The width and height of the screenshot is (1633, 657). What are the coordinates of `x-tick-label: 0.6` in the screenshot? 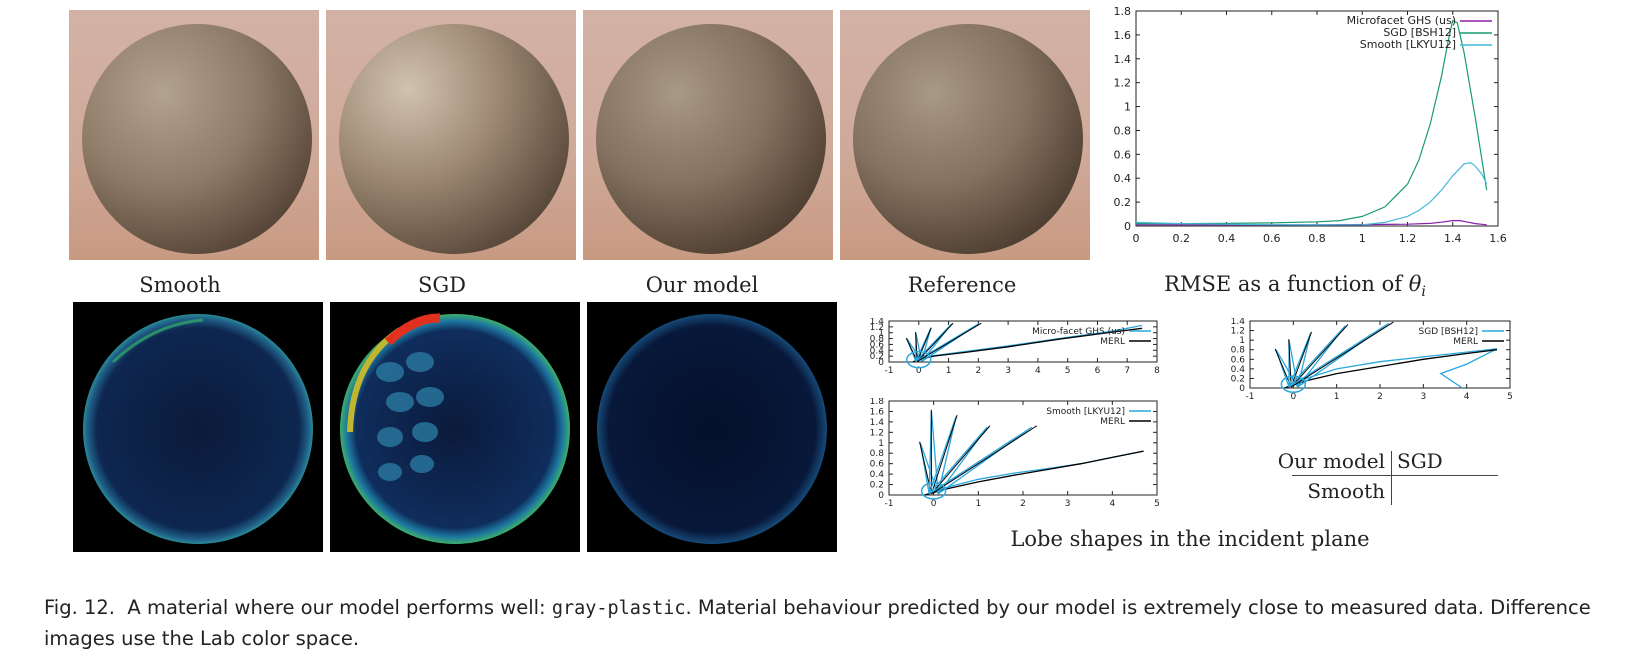 It's located at (1272, 238).